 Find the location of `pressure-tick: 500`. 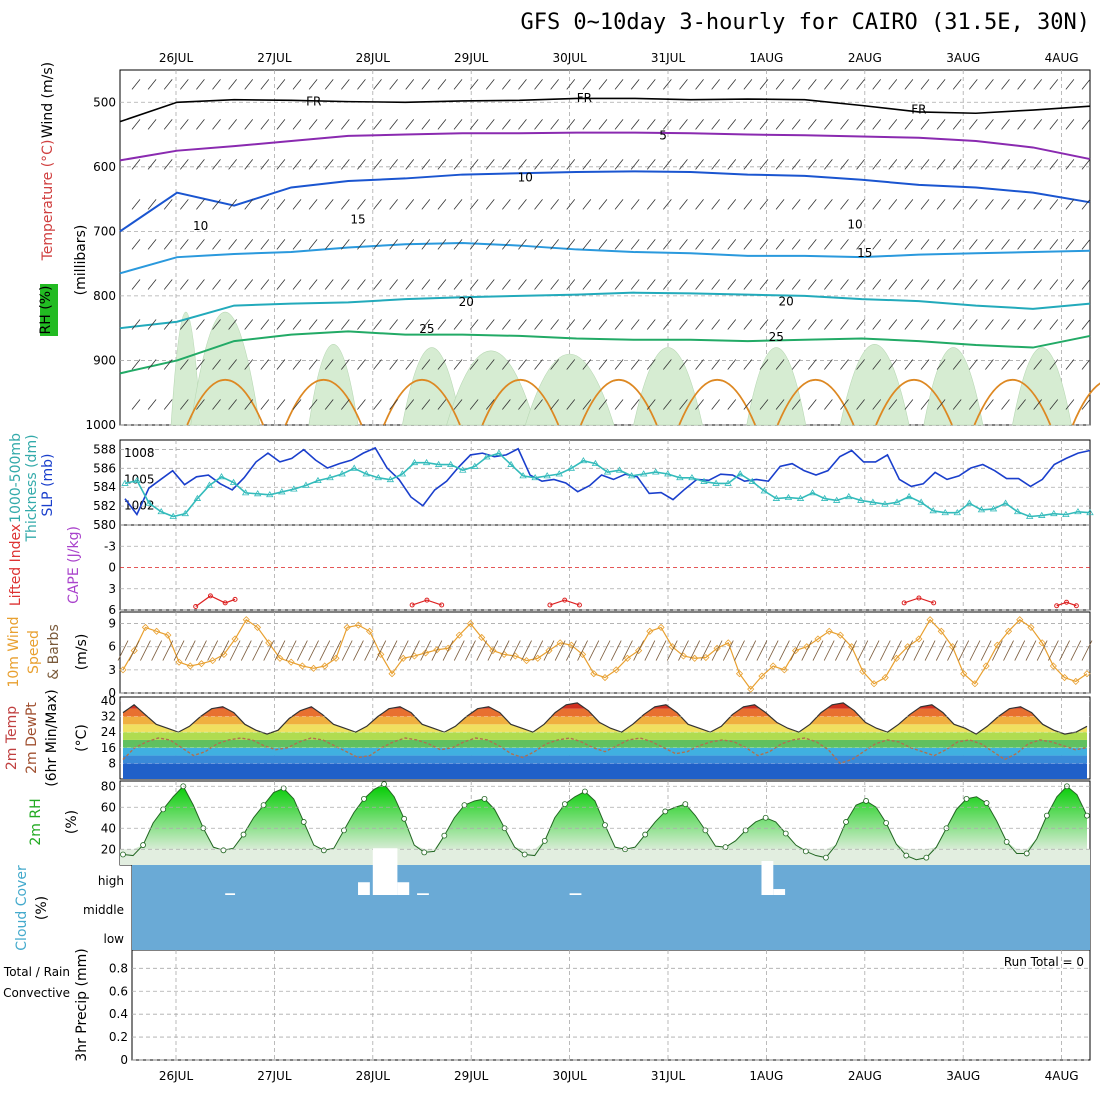

pressure-tick: 500 is located at coordinates (104, 102).